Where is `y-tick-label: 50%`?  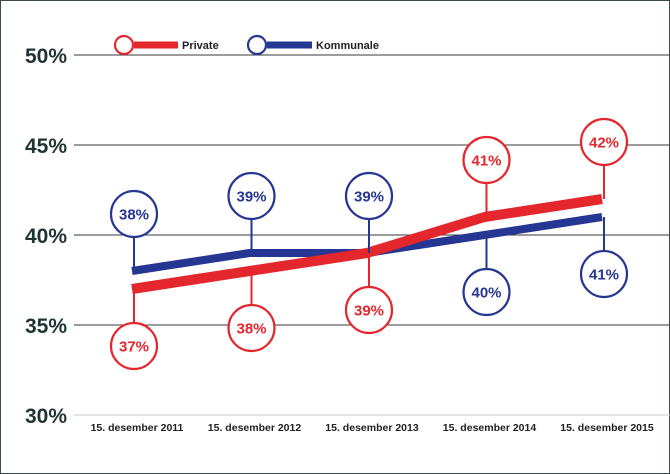 y-tick-label: 50% is located at coordinates (46, 56).